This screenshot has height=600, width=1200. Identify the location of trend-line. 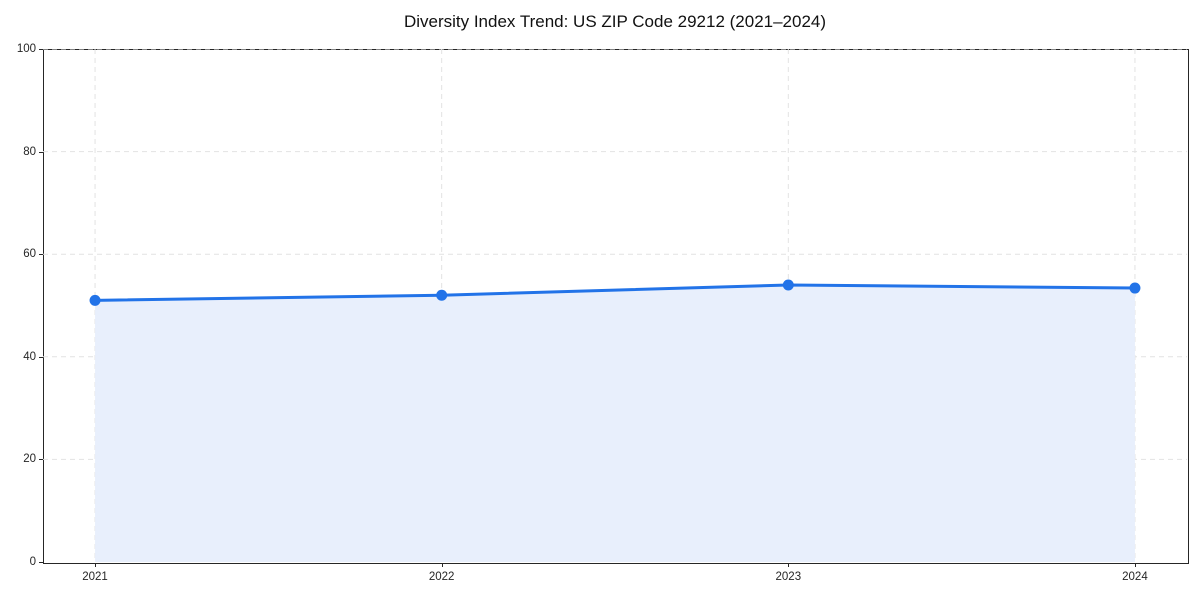
(615, 292).